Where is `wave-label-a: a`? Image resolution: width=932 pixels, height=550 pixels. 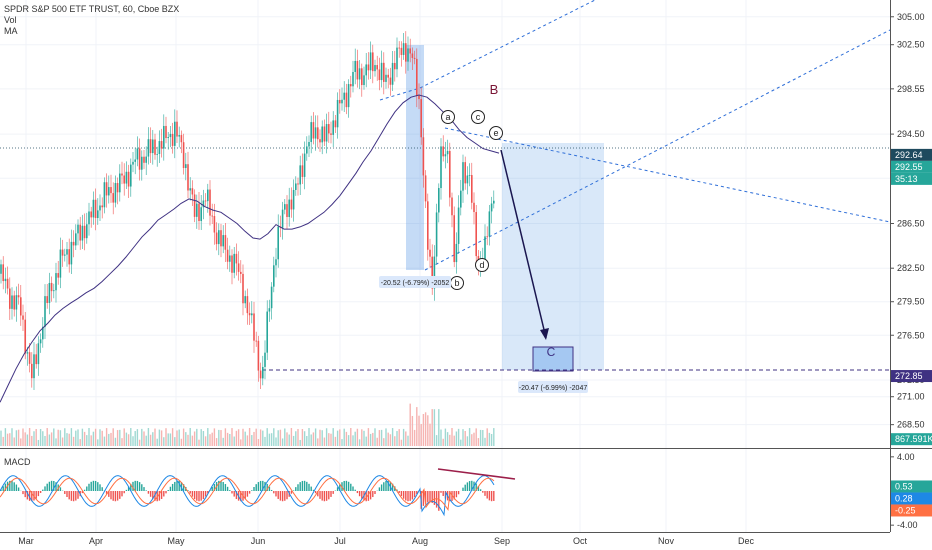
wave-label-a: a is located at coordinates (448, 117).